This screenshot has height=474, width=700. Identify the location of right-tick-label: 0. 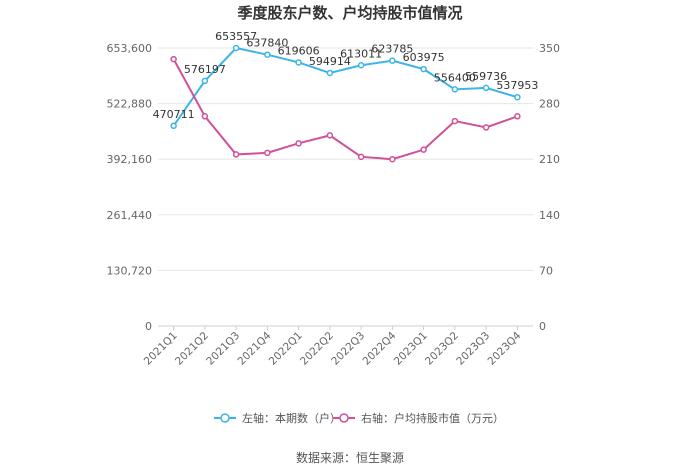
(542, 326).